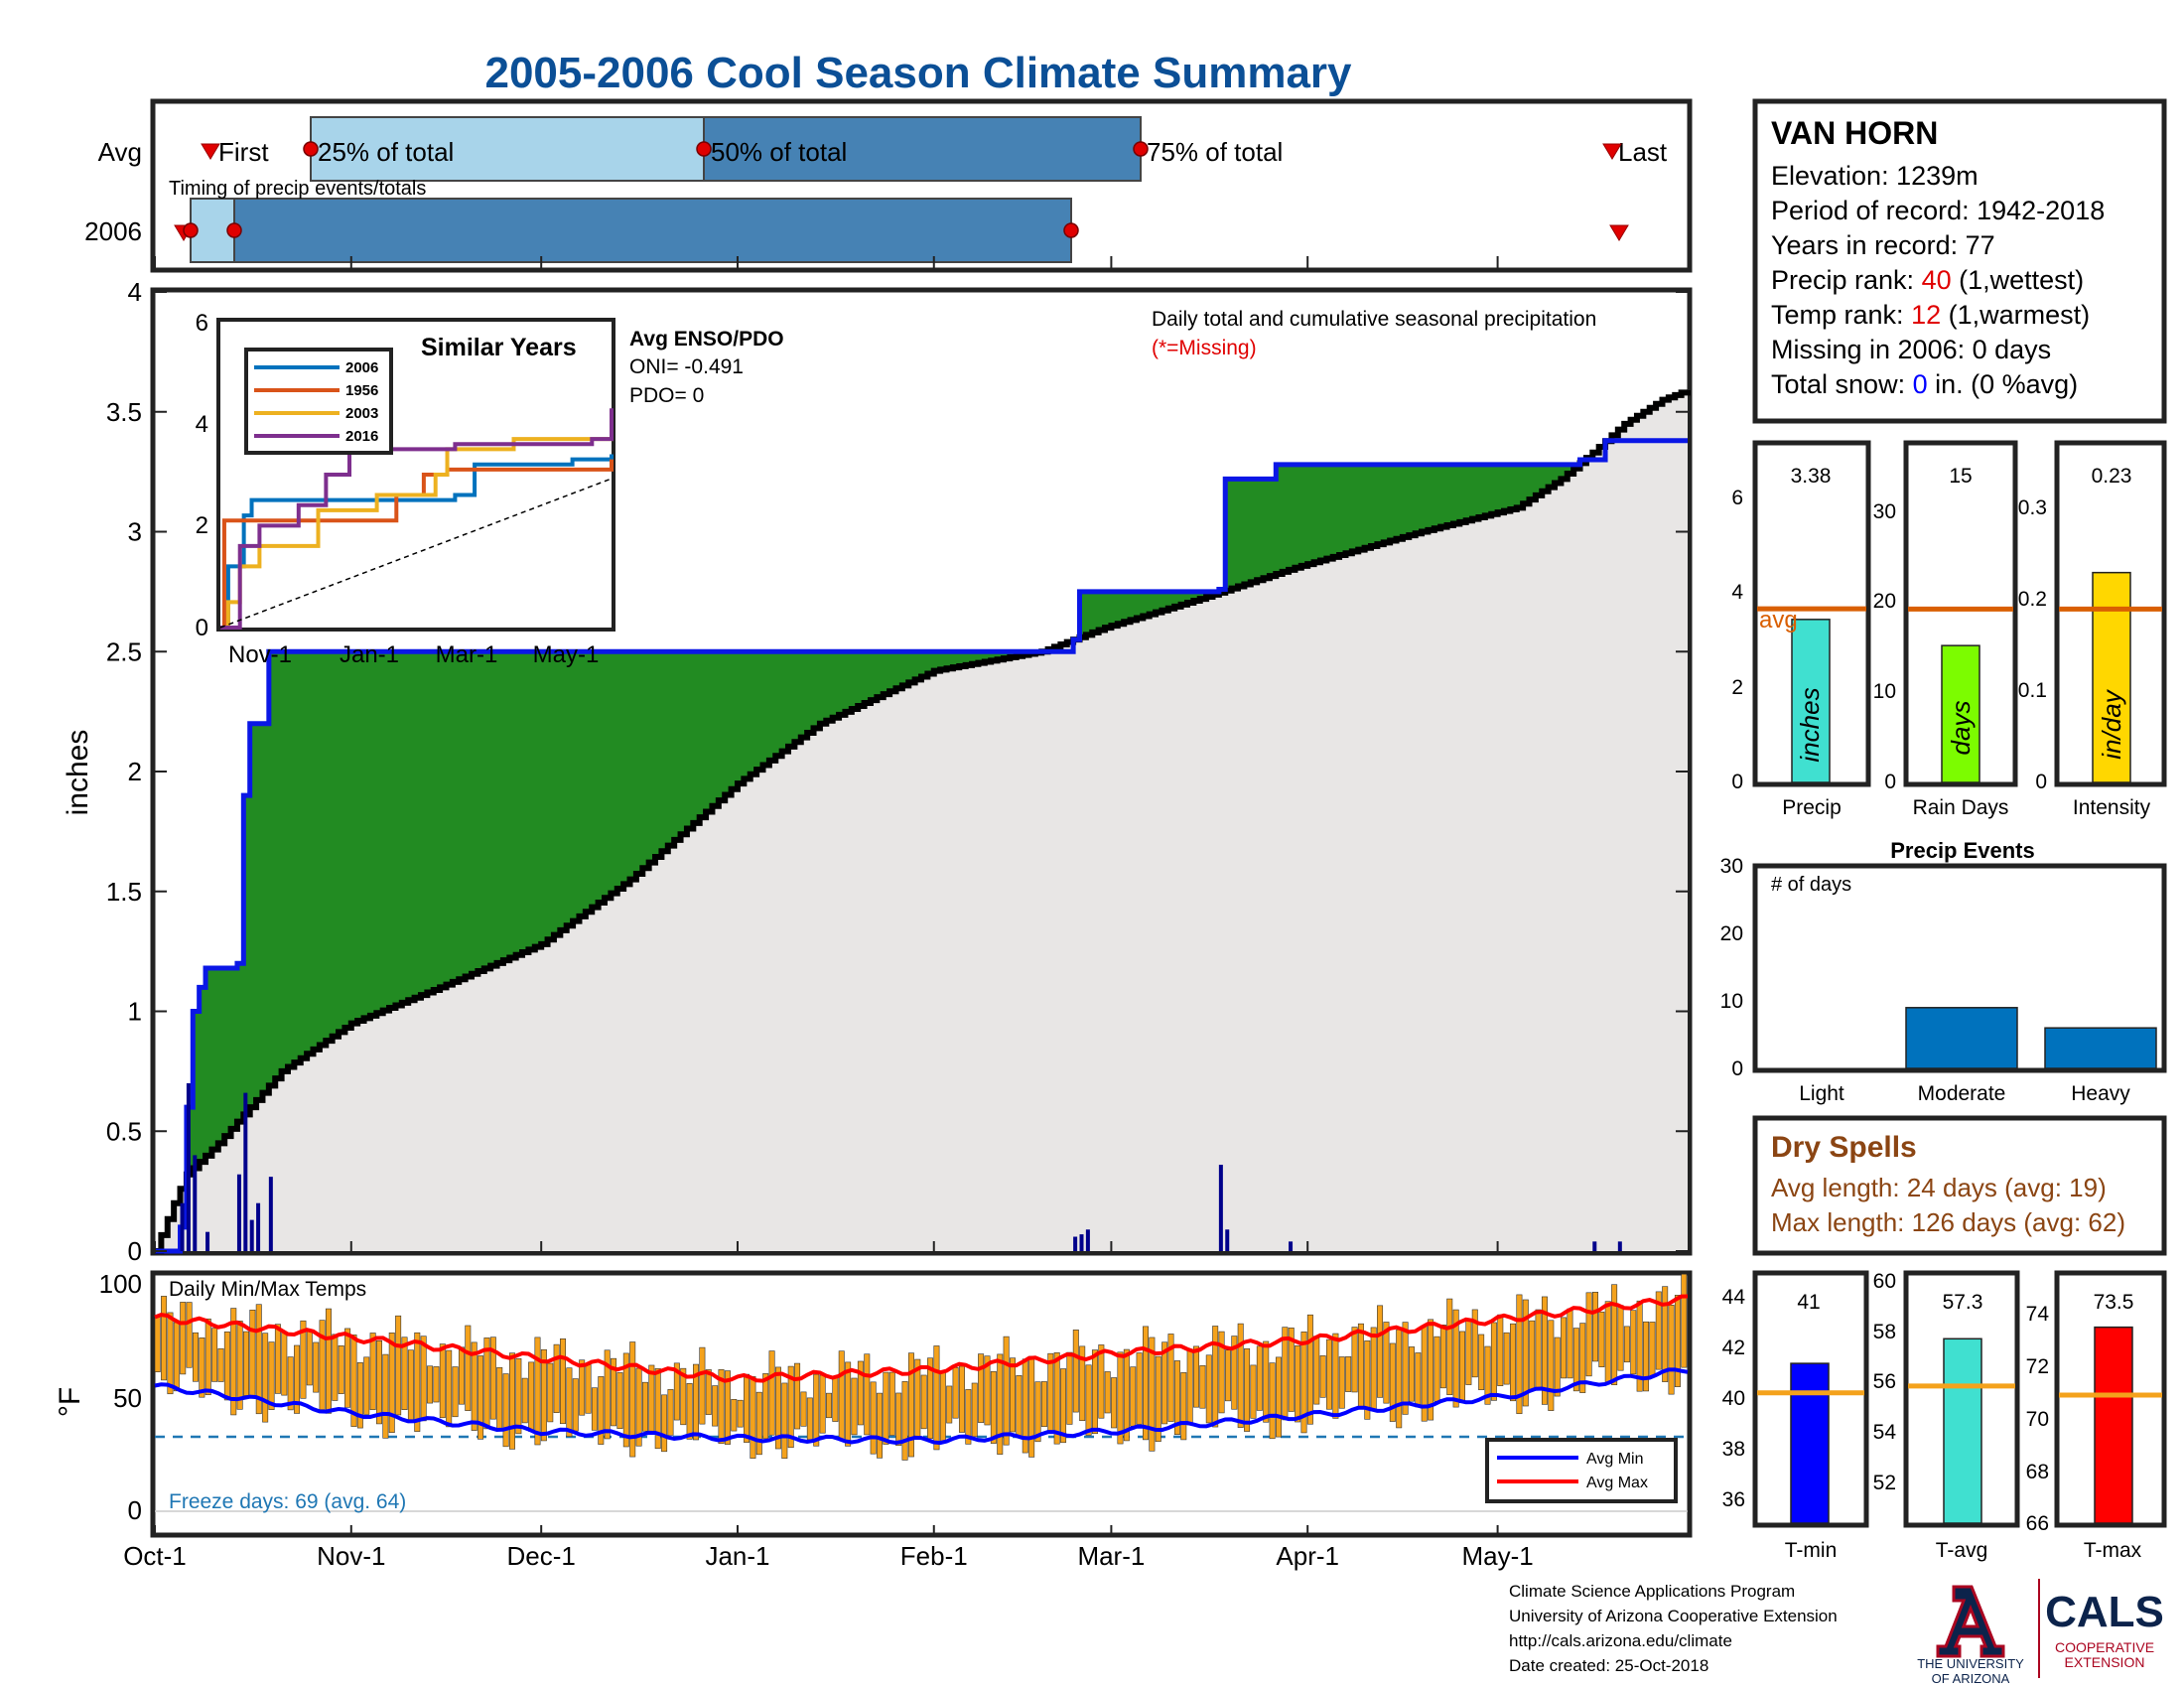 Image resolution: width=2184 pixels, height=1688 pixels. I want to click on timing-row-2006-label: 2006, so click(113, 231).